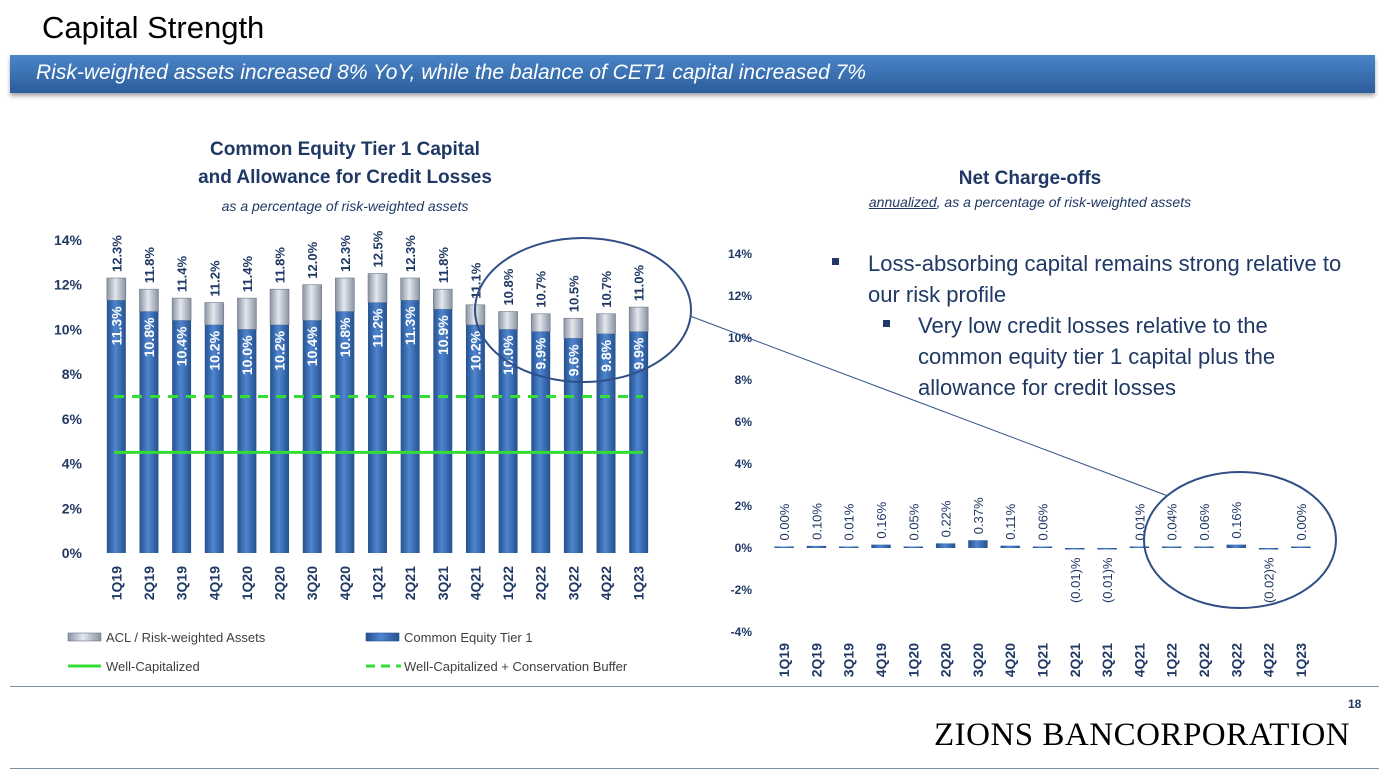 Image resolution: width=1389 pixels, height=774 pixels. Describe the element at coordinates (606, 324) in the screenshot. I see `acl-bar-4Q22` at that location.